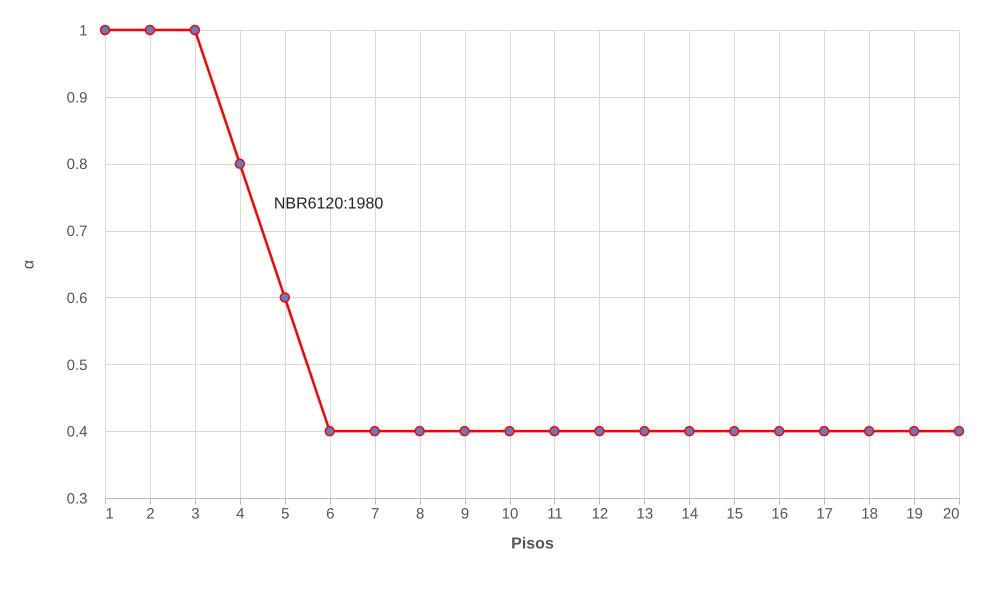 The height and width of the screenshot is (596, 991). What do you see at coordinates (240, 514) in the screenshot?
I see `x-tick-label: 4` at bounding box center [240, 514].